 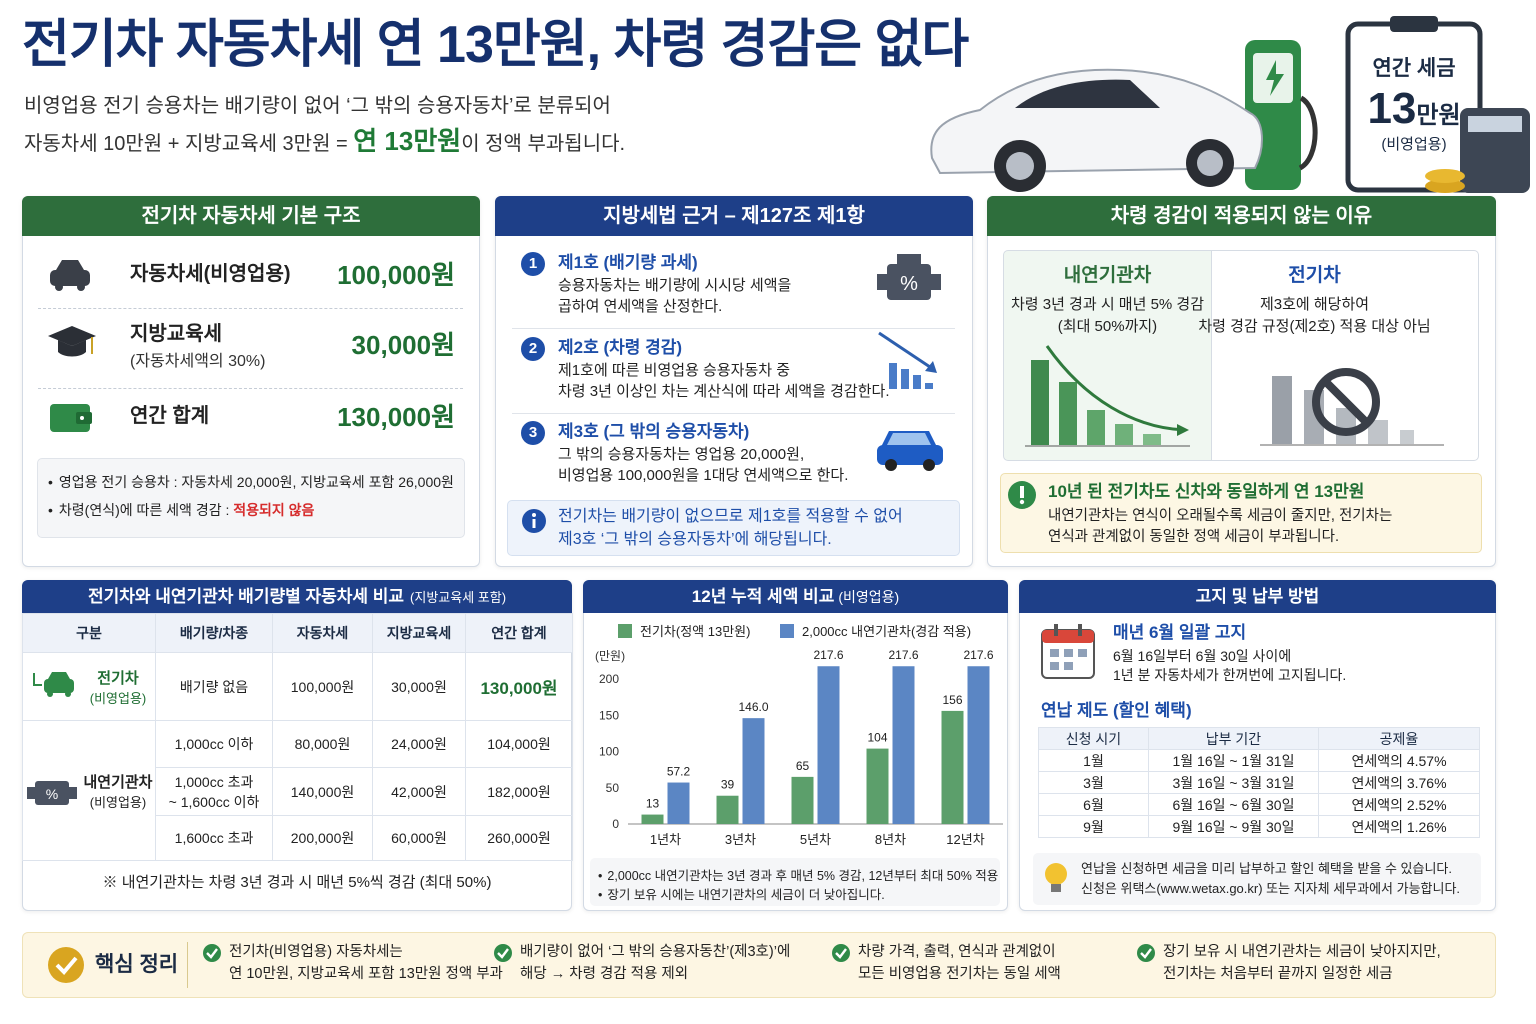 I want to click on table-row: 전기차 (비영업용) 배기량 없음 100,000원 30,000원 130,000원, so click(x=297, y=686).